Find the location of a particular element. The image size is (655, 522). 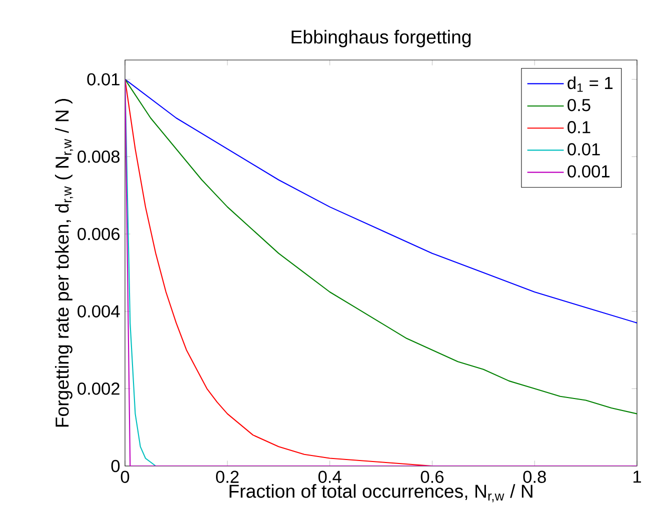

x-tick-label: 0.8 is located at coordinates (534, 476).